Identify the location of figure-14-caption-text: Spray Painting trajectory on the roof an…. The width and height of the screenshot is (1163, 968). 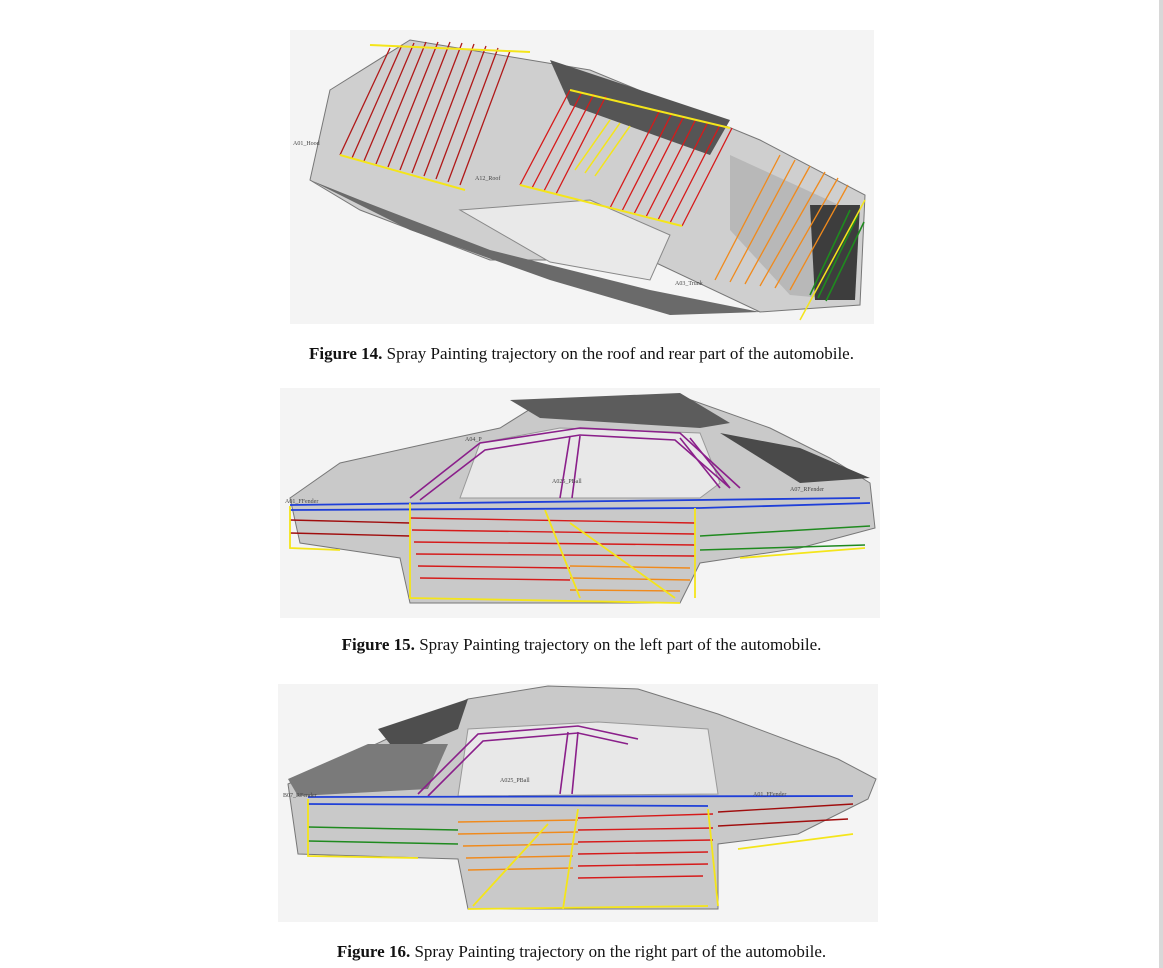
(620, 353).